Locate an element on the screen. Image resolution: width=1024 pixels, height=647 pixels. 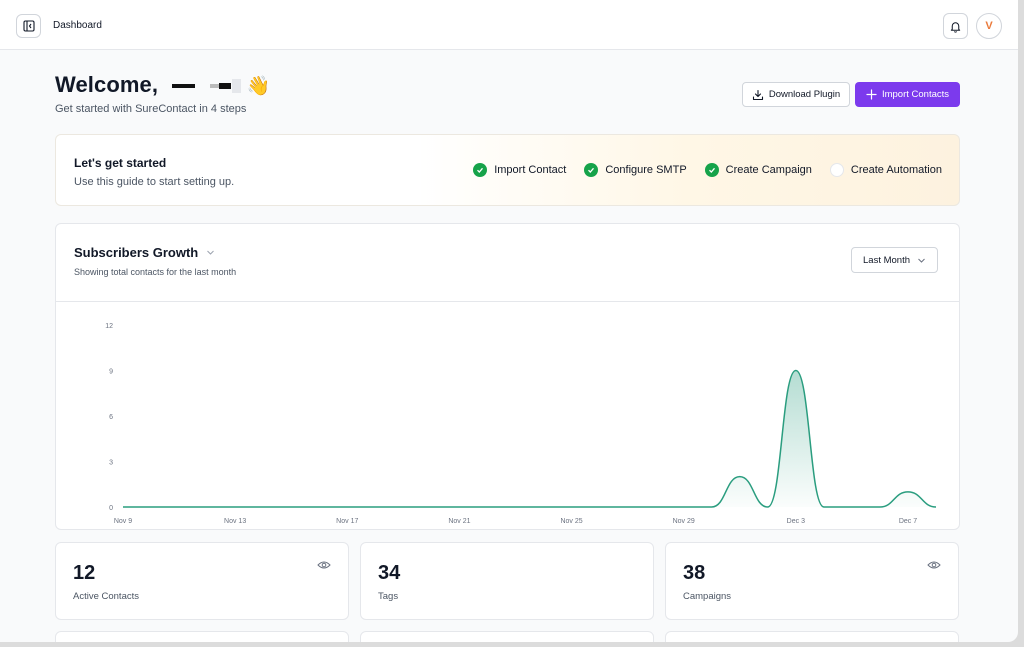
divider is located at coordinates (507, 301).